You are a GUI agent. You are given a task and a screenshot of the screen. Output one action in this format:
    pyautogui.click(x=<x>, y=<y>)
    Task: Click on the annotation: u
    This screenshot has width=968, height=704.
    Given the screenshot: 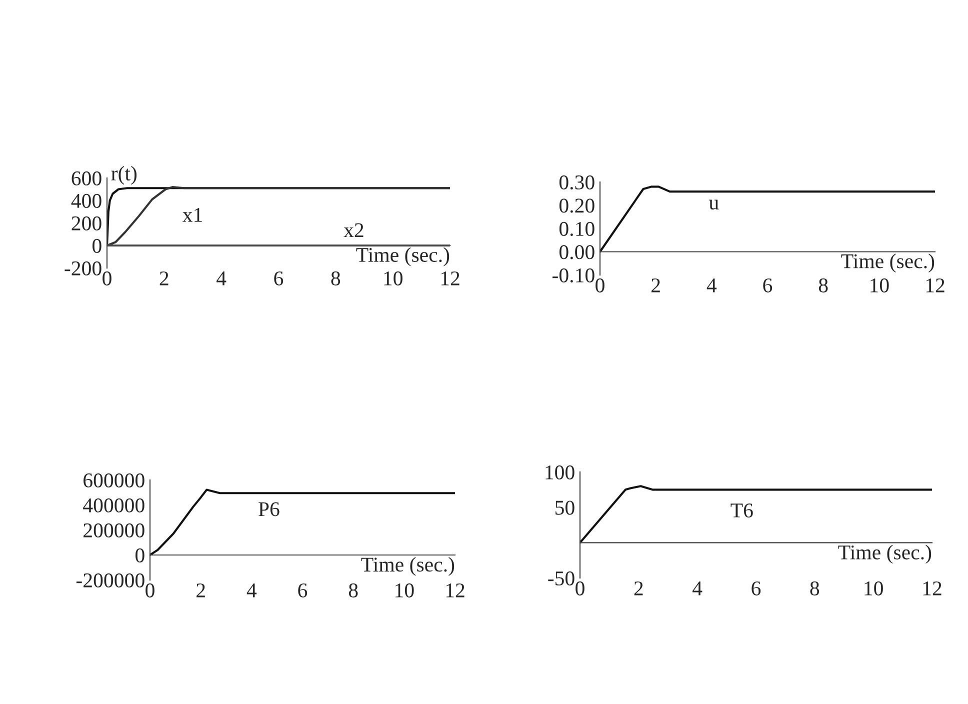 What is the action you would take?
    pyautogui.click(x=713, y=205)
    